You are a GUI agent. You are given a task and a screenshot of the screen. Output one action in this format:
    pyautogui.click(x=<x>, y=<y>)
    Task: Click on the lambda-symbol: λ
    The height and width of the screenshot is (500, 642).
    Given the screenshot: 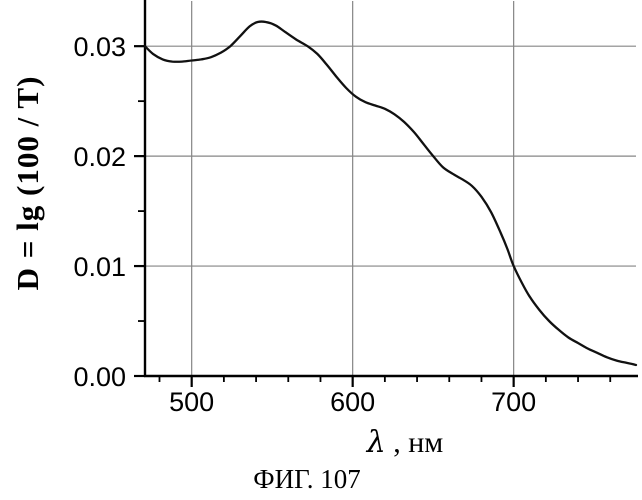 What is the action you would take?
    pyautogui.click(x=376, y=442)
    